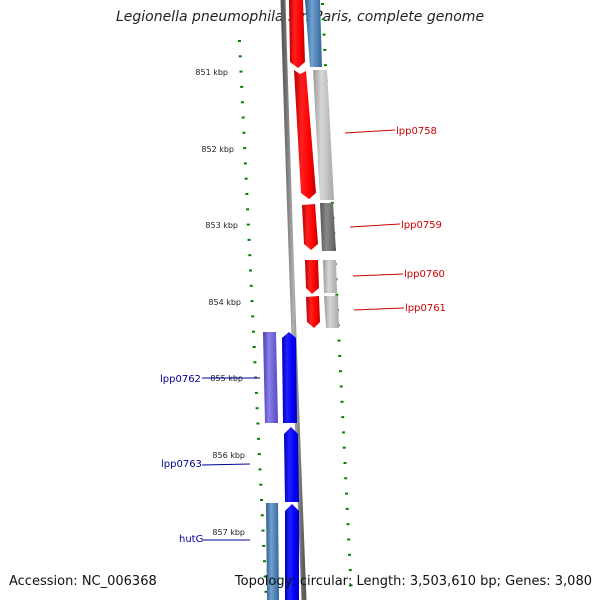 Image resolution: width=600 pixels, height=600 pixels. I want to click on gene-label-lpp0762: lpp0762, so click(180, 379).